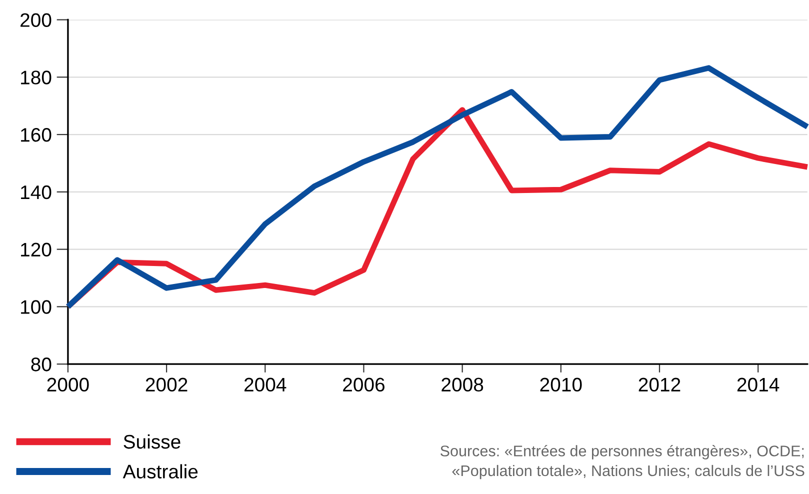 The height and width of the screenshot is (494, 809). I want to click on y-tick-label: 100, so click(36, 307).